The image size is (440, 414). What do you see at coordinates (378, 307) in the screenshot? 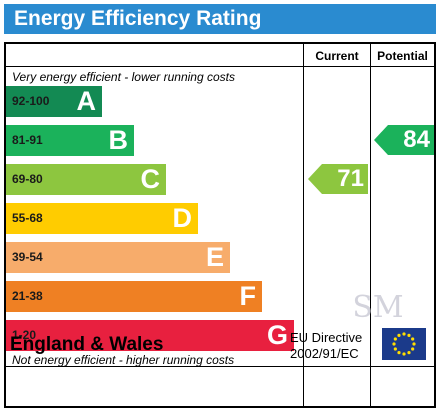
I see `sm-monogram-watermark-icon: SM` at bounding box center [378, 307].